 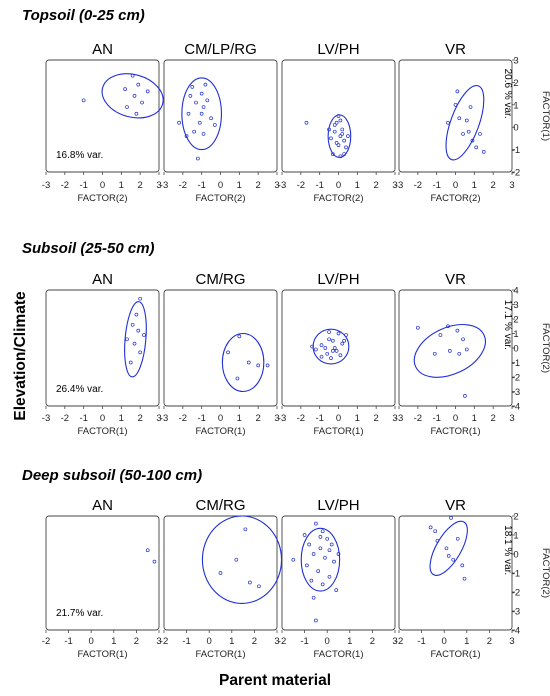 I want to click on plot-area: -2 -1 0 1 2 3 FACTOR(1), so click(x=221, y=587).